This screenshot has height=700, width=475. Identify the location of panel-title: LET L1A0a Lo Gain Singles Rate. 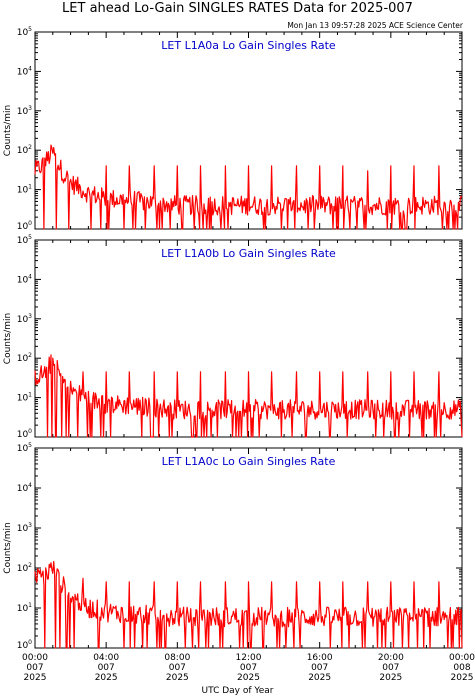
(248, 45).